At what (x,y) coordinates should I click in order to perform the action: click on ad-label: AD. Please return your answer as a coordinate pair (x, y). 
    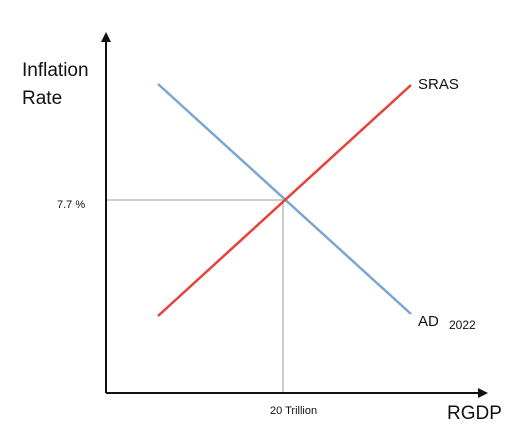
    Looking at the image, I should click on (428, 321).